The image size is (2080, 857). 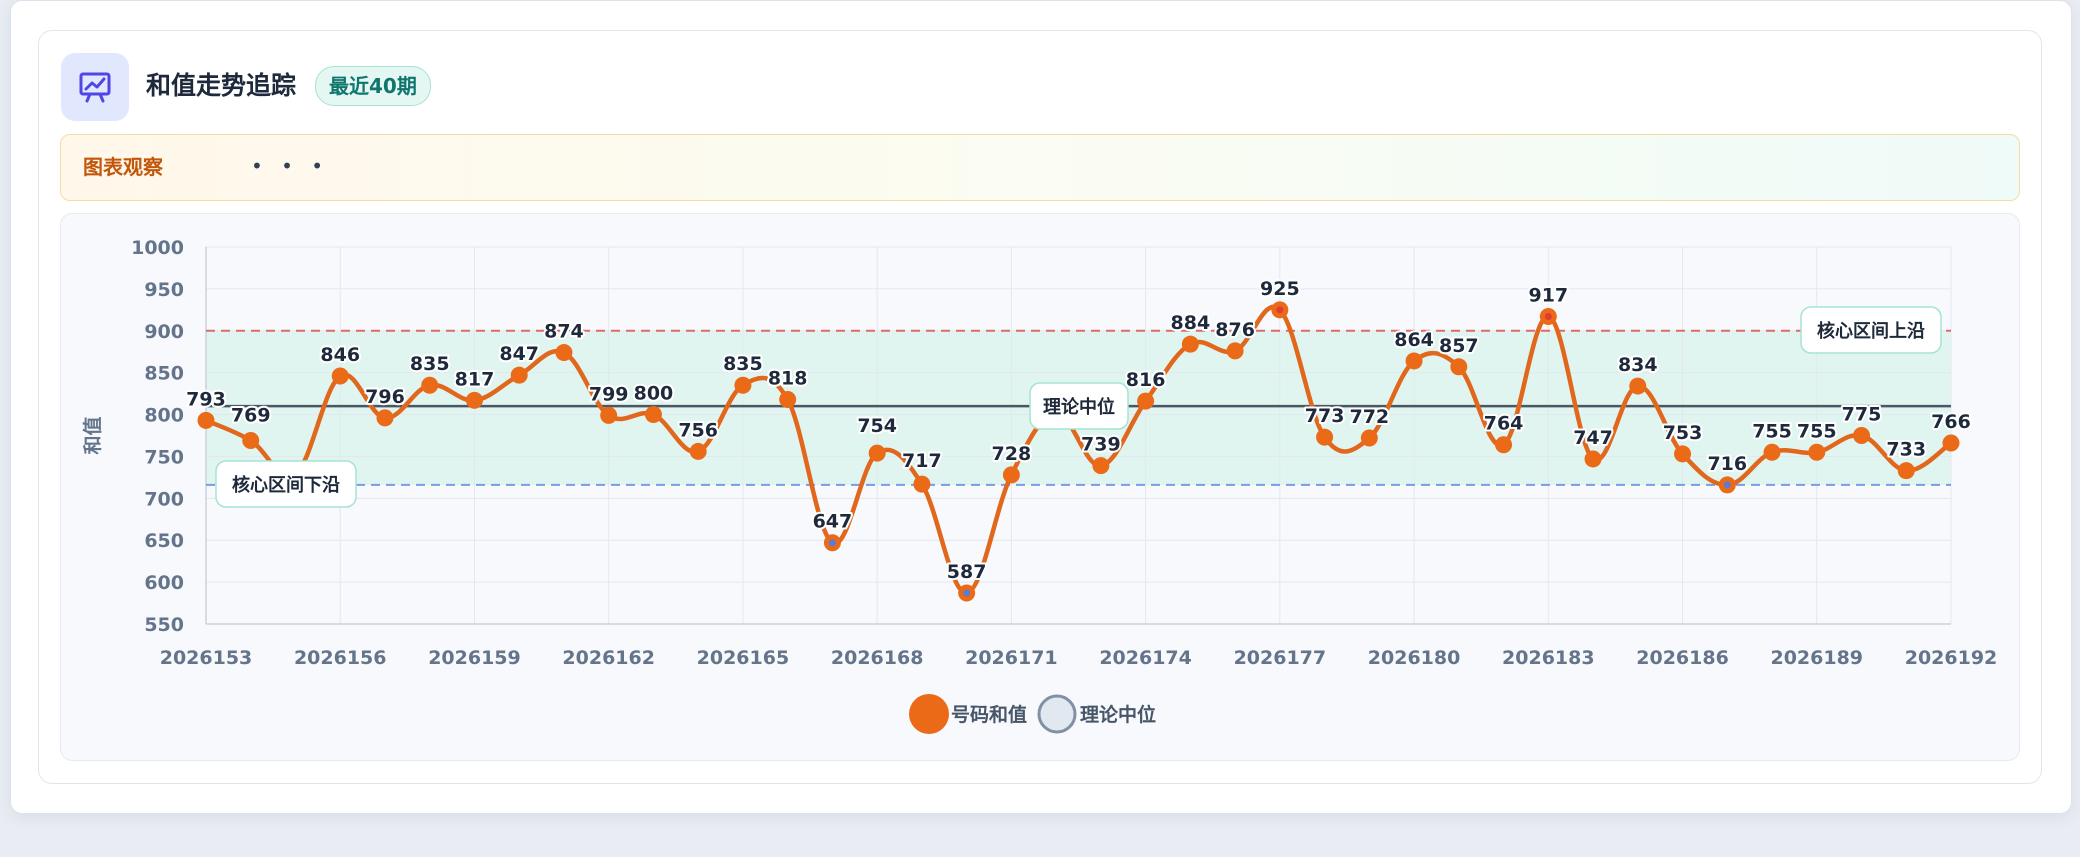 I want to click on data-label: 793, so click(x=206, y=399).